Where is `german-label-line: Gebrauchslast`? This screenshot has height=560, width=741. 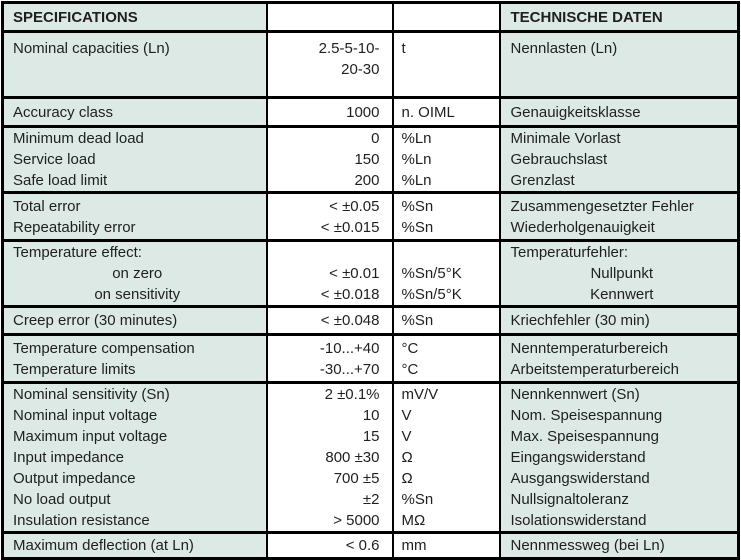
german-label-line: Gebrauchslast is located at coordinates (559, 159).